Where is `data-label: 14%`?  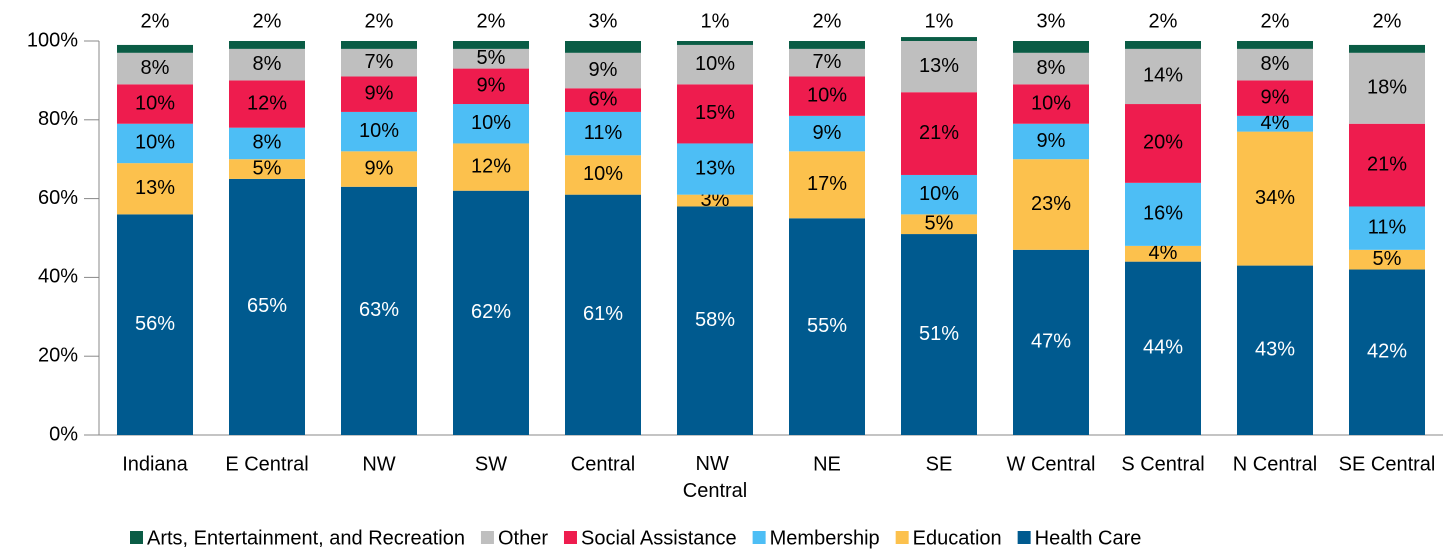 data-label: 14% is located at coordinates (1163, 76).